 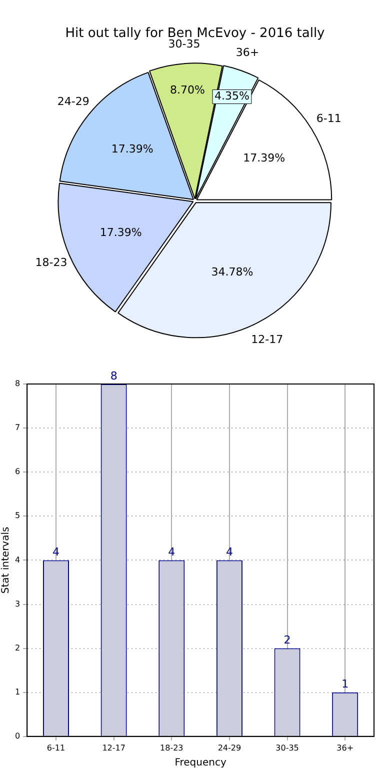 I want to click on y-tick-label: 7, so click(x=17, y=427).